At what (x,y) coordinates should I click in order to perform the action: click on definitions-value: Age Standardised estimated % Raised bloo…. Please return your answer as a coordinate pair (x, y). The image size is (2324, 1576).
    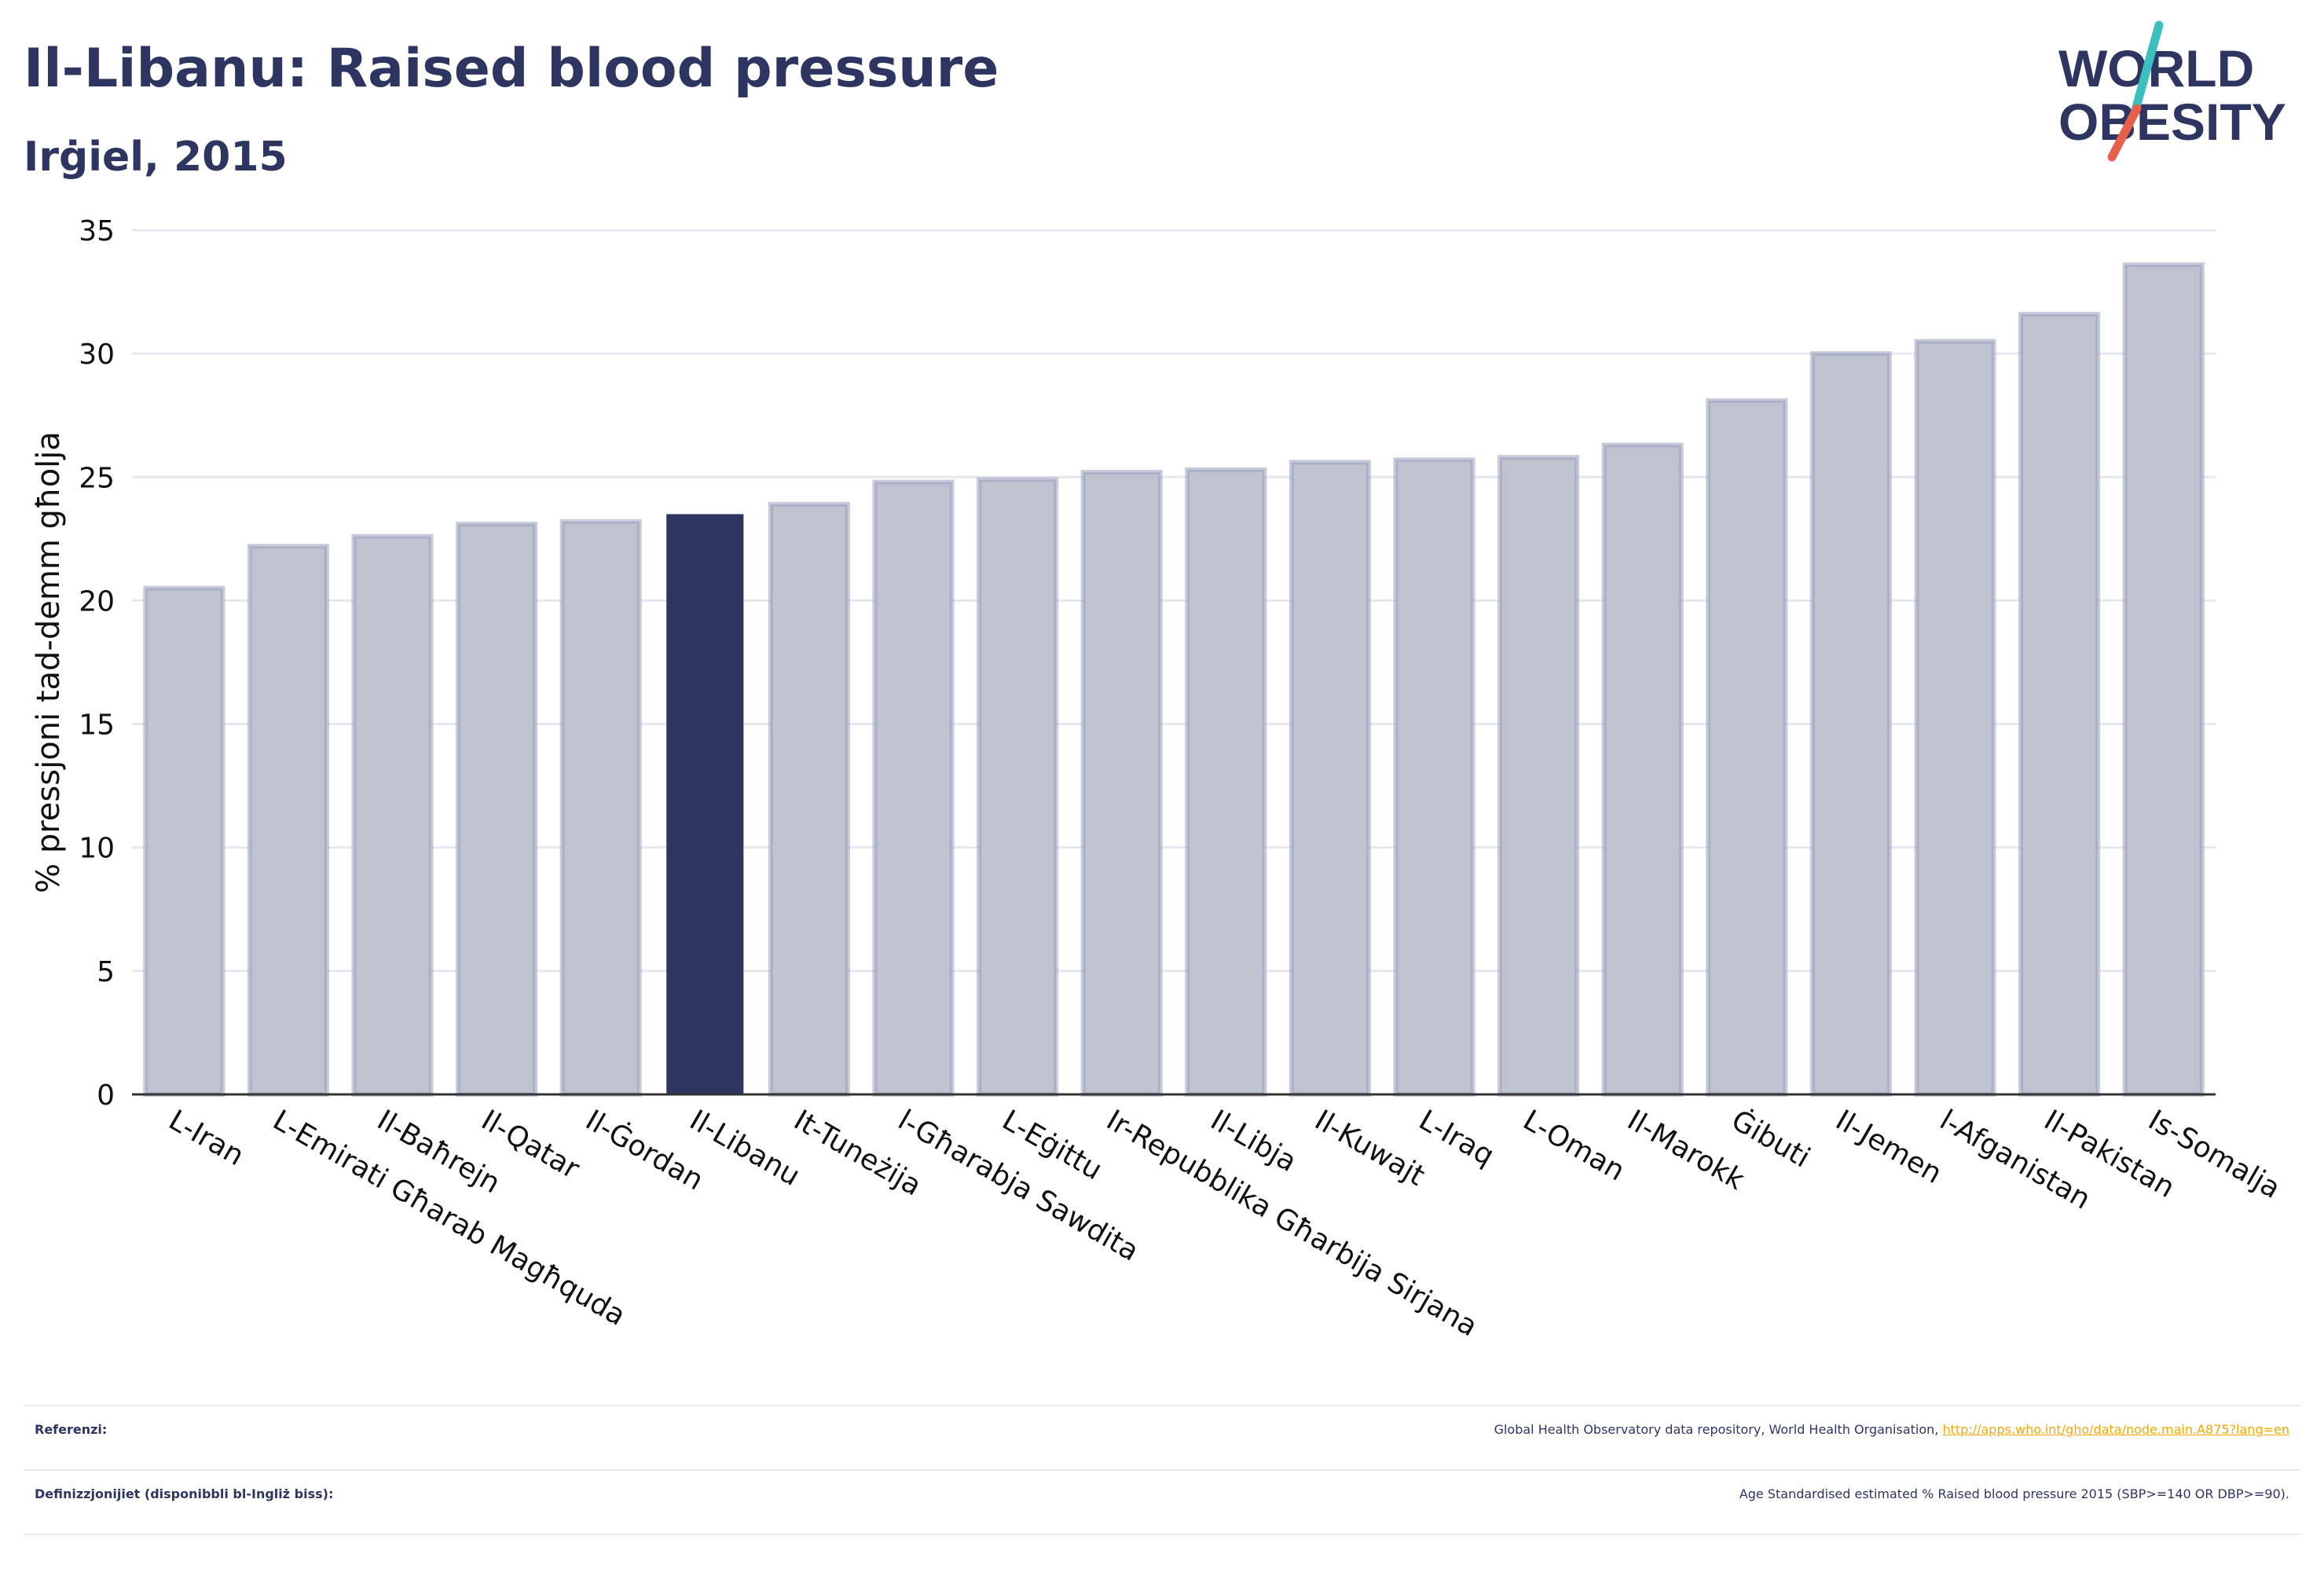
    Looking at the image, I should click on (2014, 1493).